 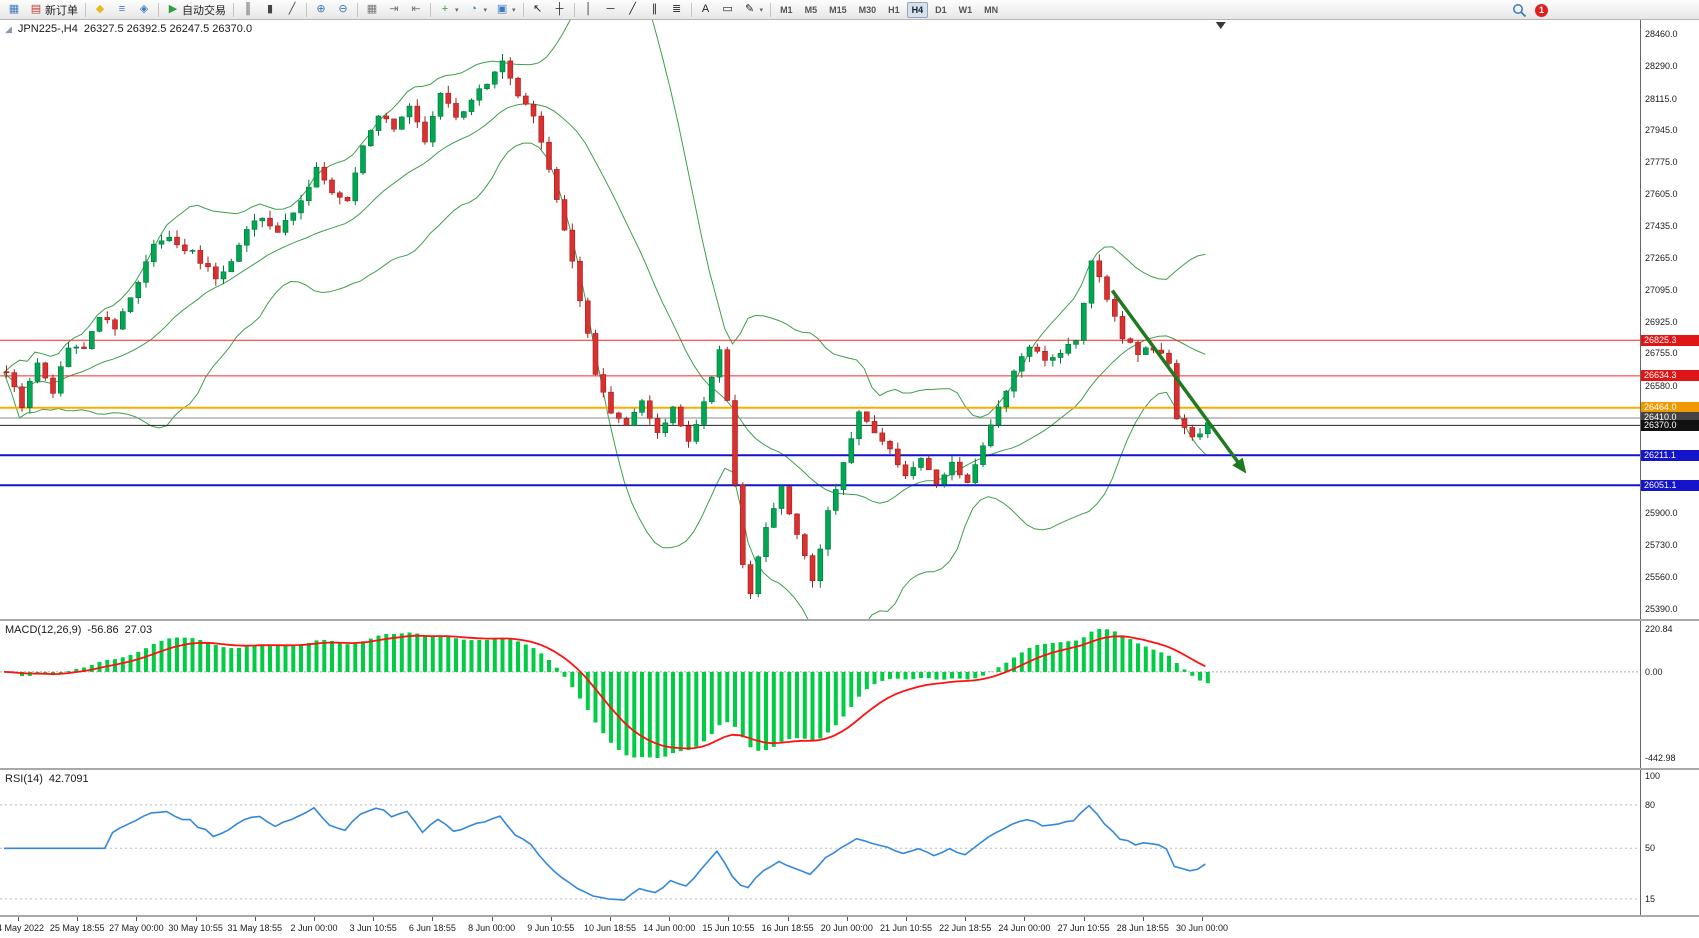 What do you see at coordinates (894, 9) in the screenshot?
I see `timeframe-h1-button: H1` at bounding box center [894, 9].